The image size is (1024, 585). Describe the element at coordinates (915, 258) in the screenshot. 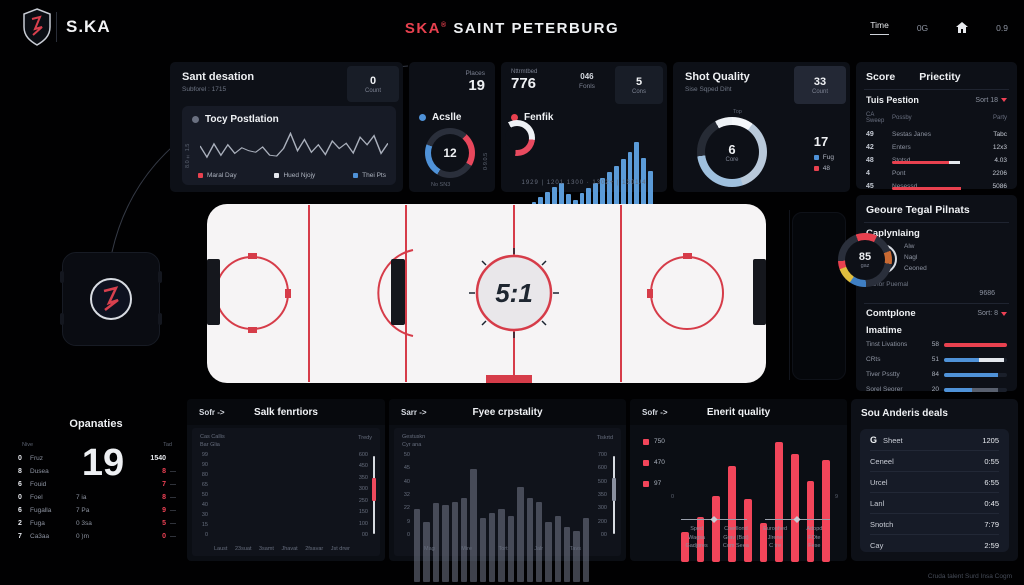

I see `cap-items: Alw Nagl Ceoned` at that location.